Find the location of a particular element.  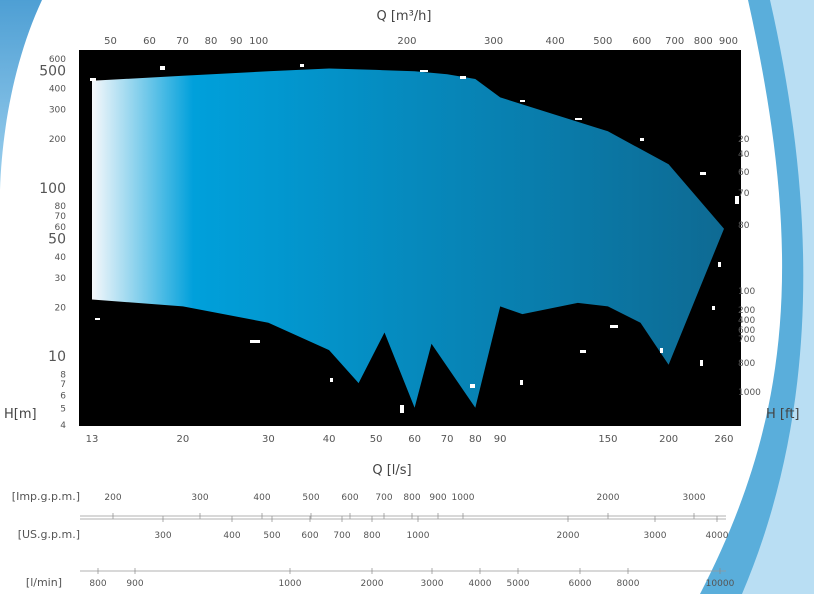

bottom-x-tick-label: 200 is located at coordinates (668, 439).